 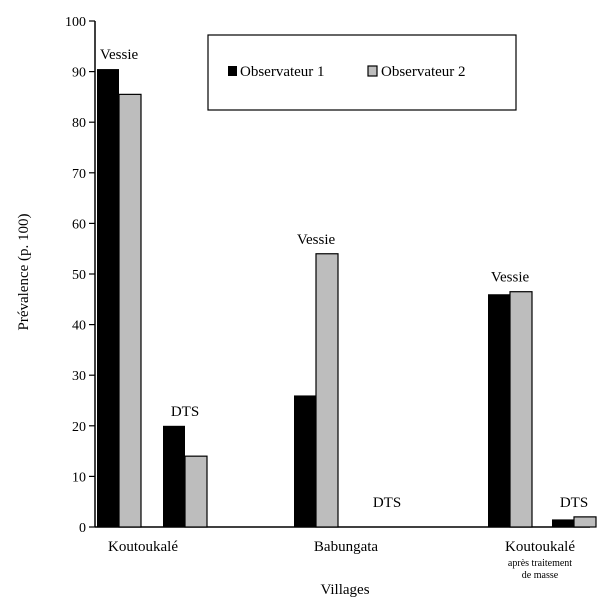 I want to click on x-tick-sublabel: après traitement, so click(x=540, y=563).